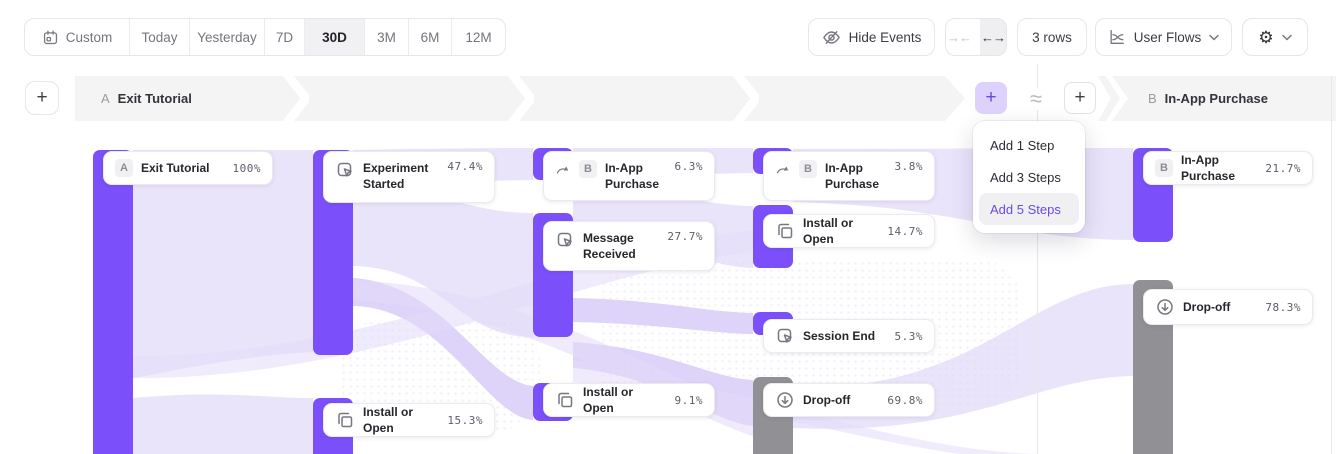  I want to click on date-range-label: 30D, so click(334, 37).